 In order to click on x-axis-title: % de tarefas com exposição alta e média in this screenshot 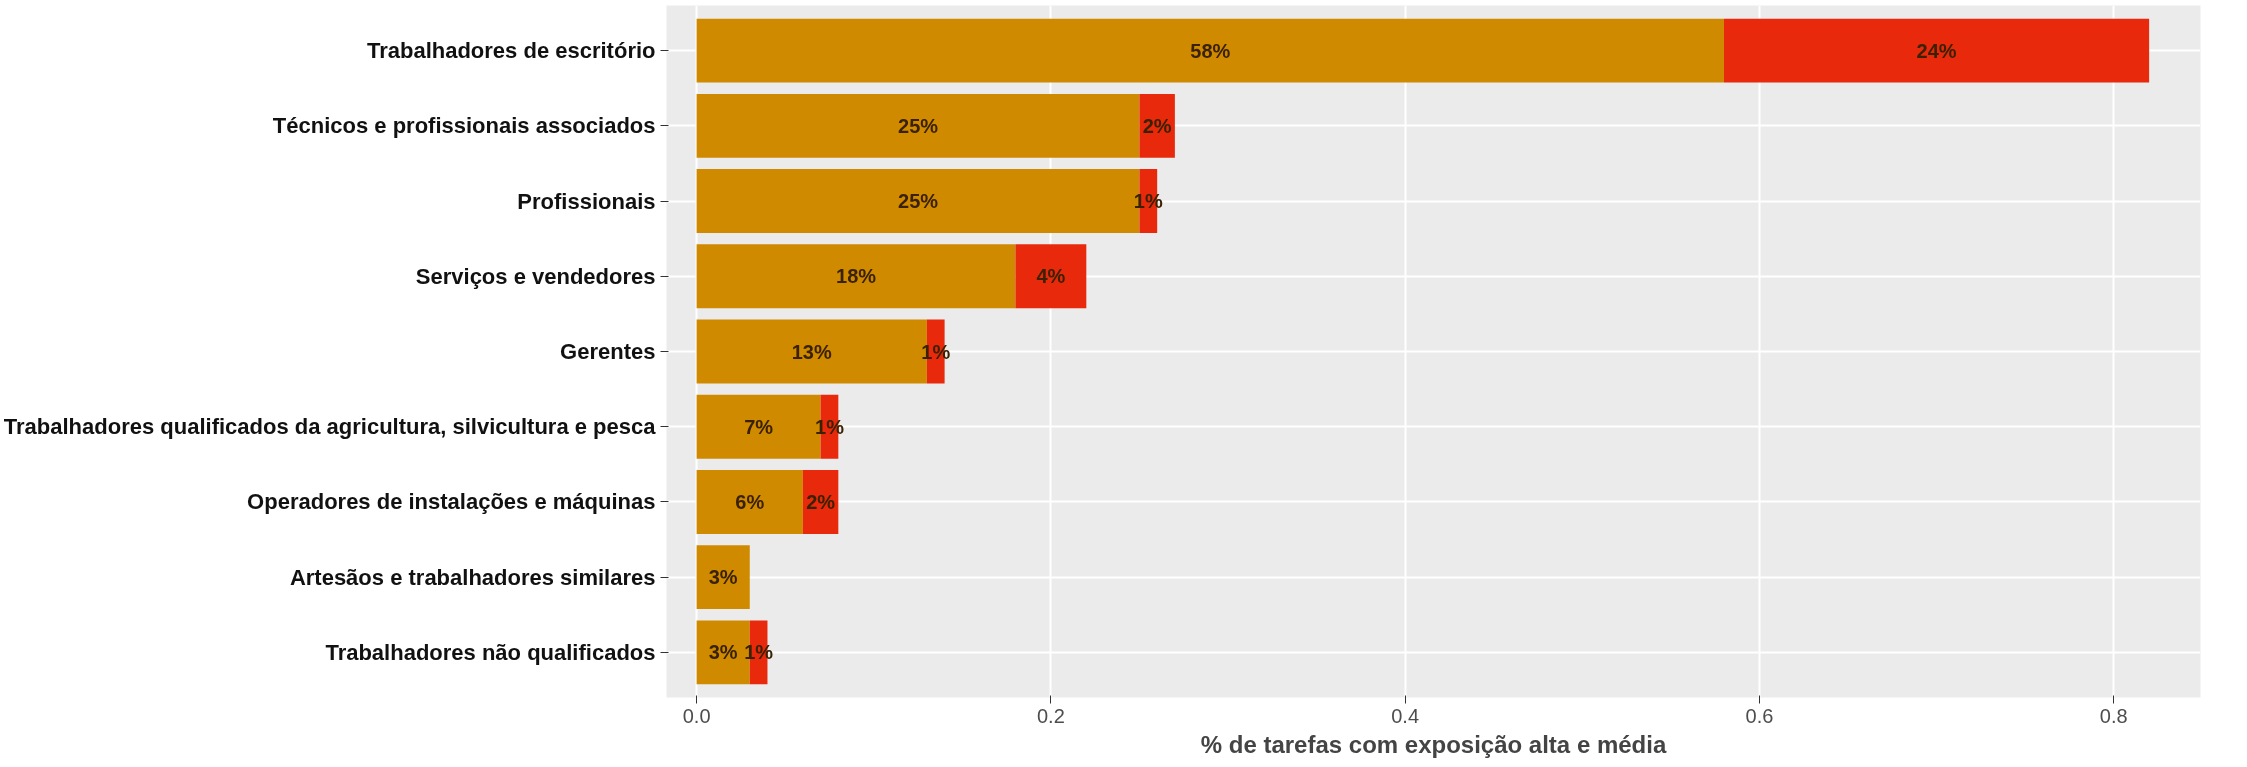, I will do `click(1433, 744)`.